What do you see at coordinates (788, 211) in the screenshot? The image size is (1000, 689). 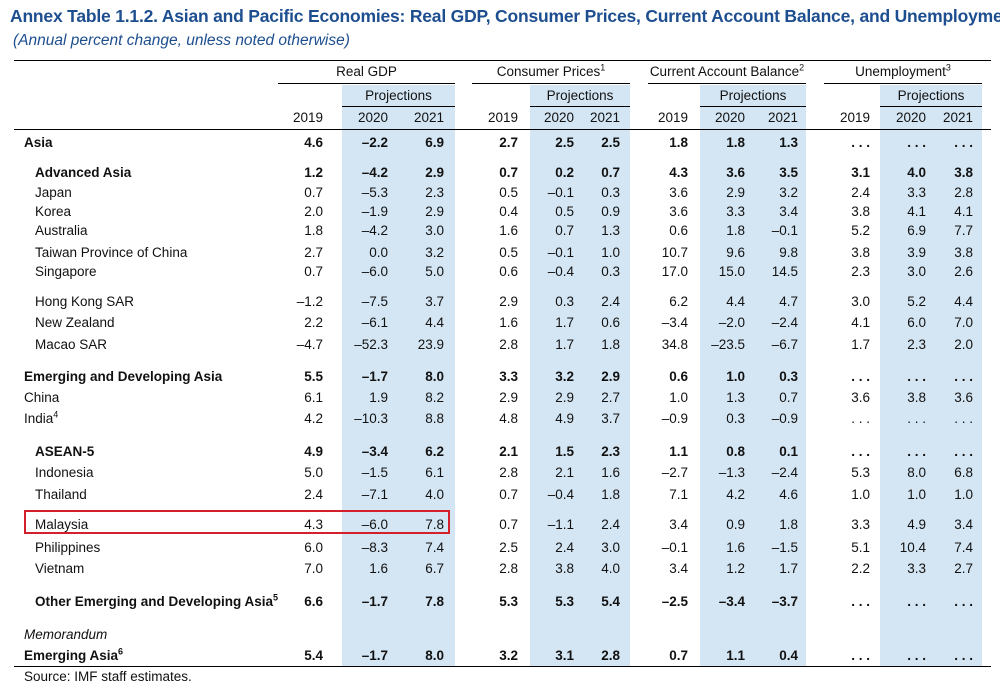 I see `table-cell: 3.4` at bounding box center [788, 211].